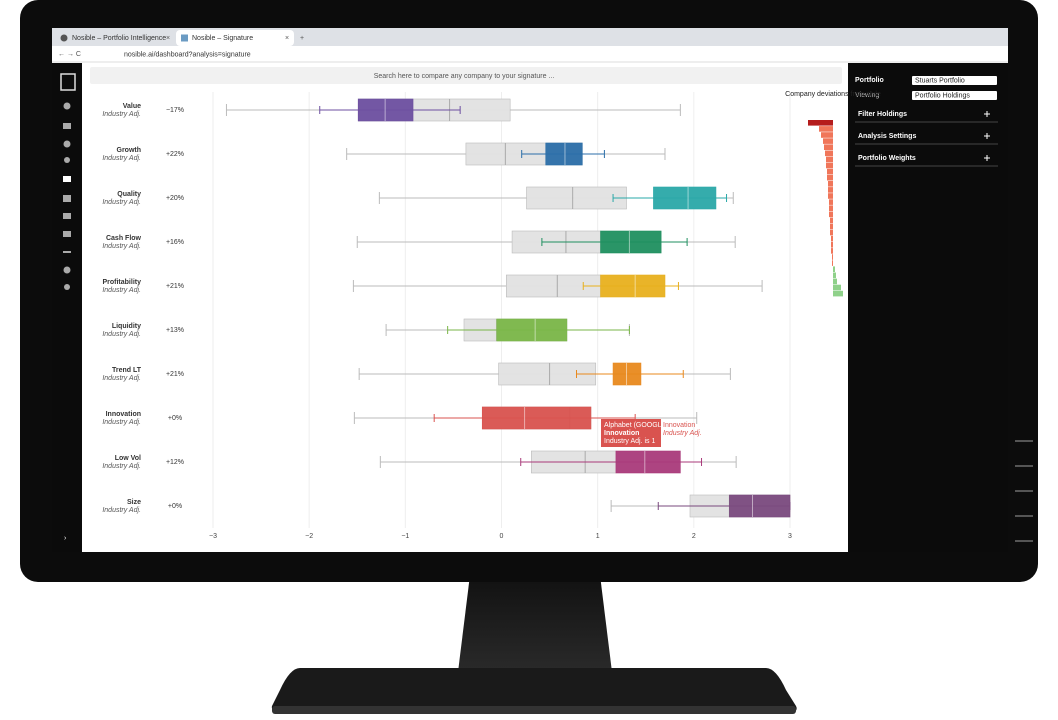 The image size is (1058, 720). Describe the element at coordinates (825, 208) in the screenshot. I see `deviation-bars` at that location.